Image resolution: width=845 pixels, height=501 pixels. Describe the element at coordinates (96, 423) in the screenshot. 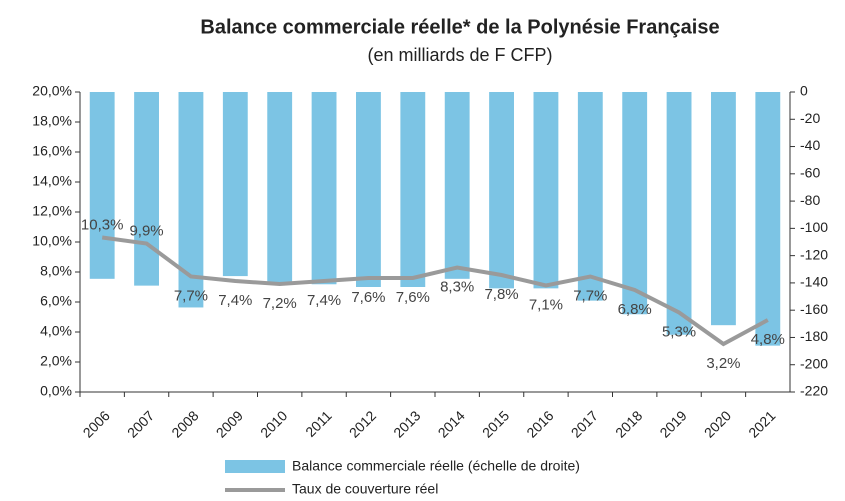

I see `x-tick-label: 2006` at that location.